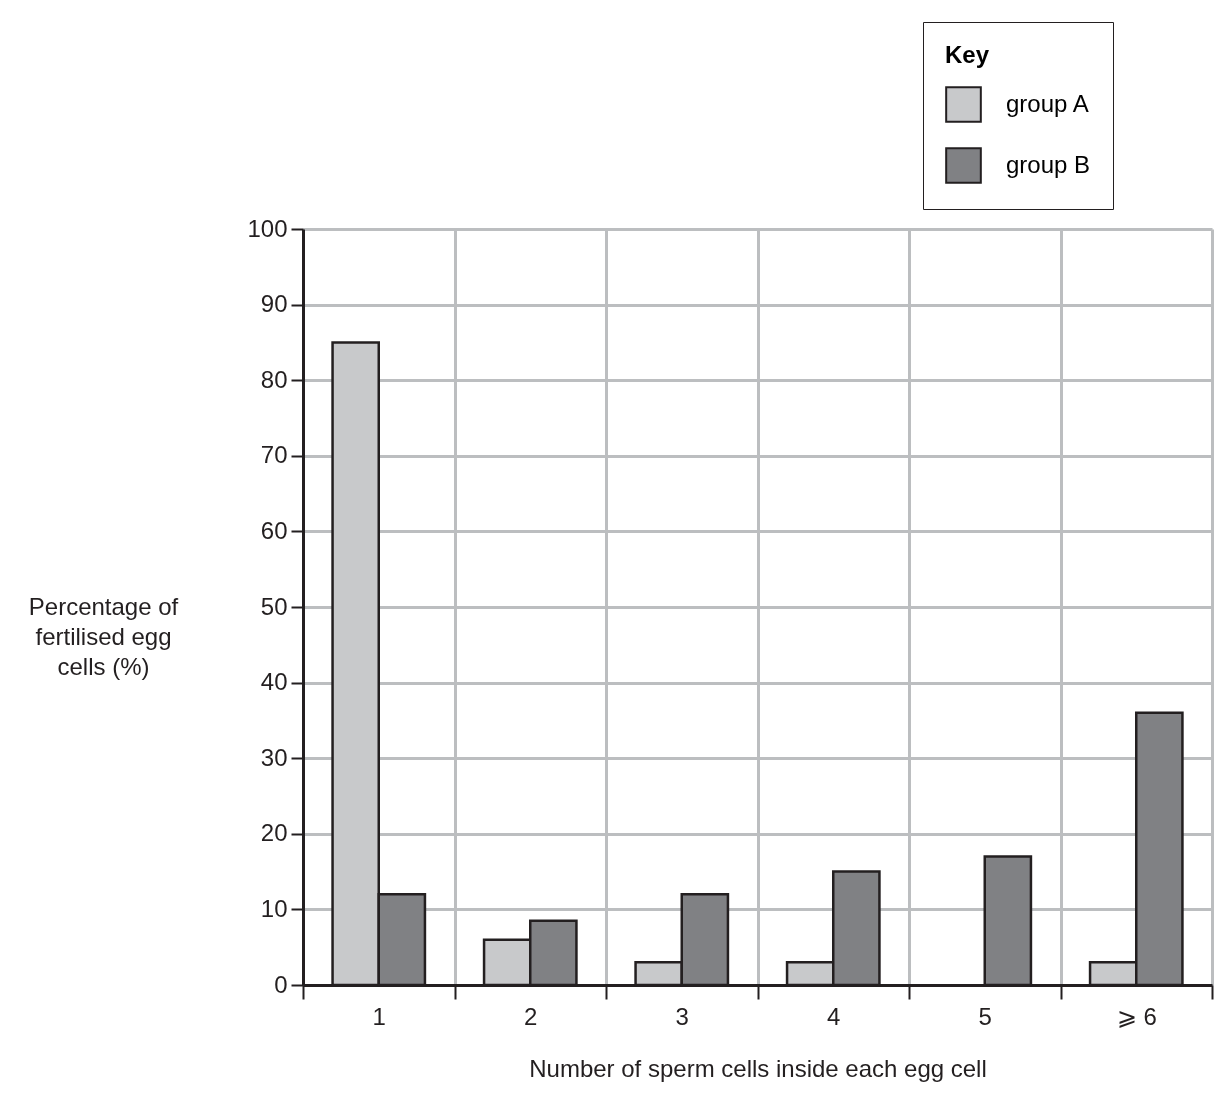 The image size is (1215, 1095). I want to click on x-tick-label: 1, so click(379, 1016).